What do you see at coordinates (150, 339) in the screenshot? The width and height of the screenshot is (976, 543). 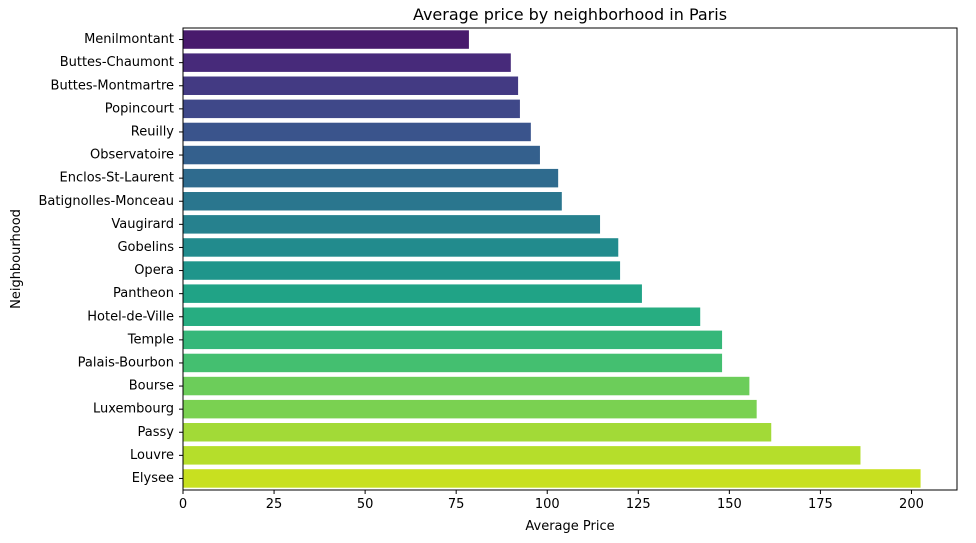 I see `y-tick-label: Temple` at bounding box center [150, 339].